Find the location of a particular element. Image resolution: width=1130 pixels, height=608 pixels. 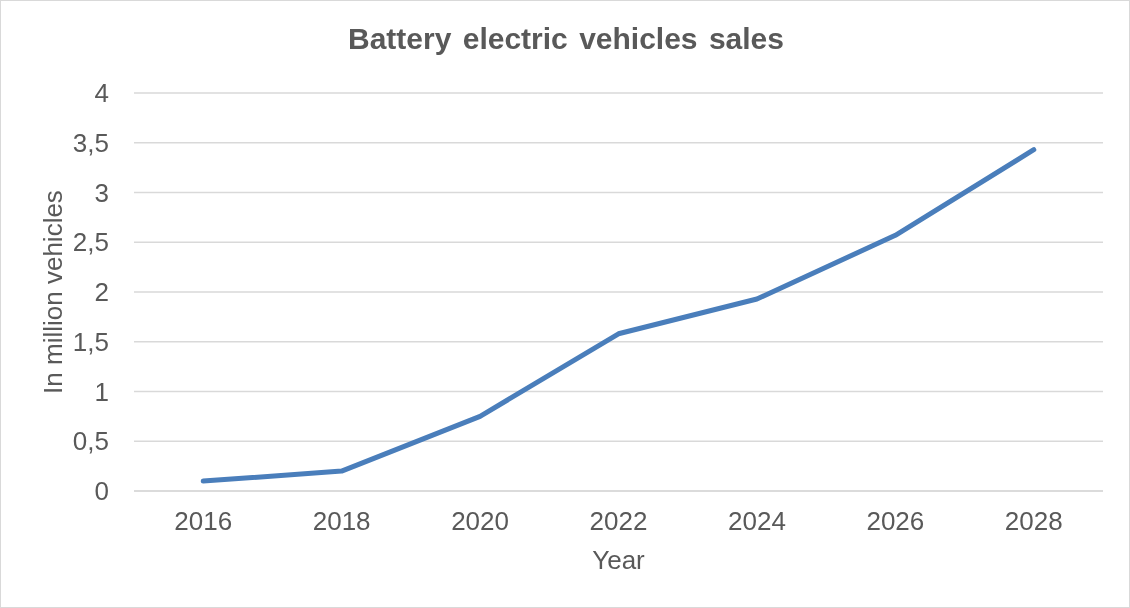

y-tick-label: 3 is located at coordinates (101, 192).